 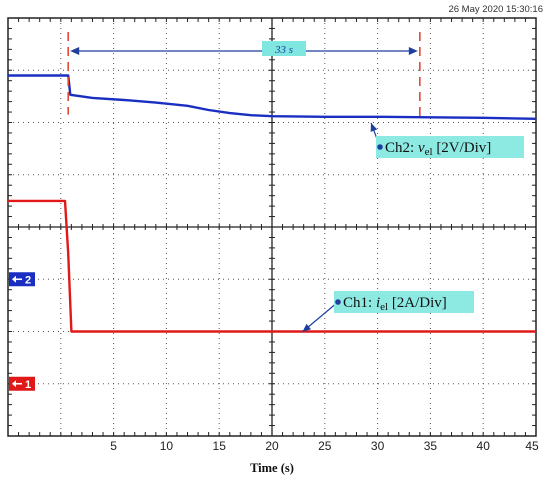 I want to click on ch2-callout-text: Ch2: vel [2V/Div], so click(x=438, y=149).